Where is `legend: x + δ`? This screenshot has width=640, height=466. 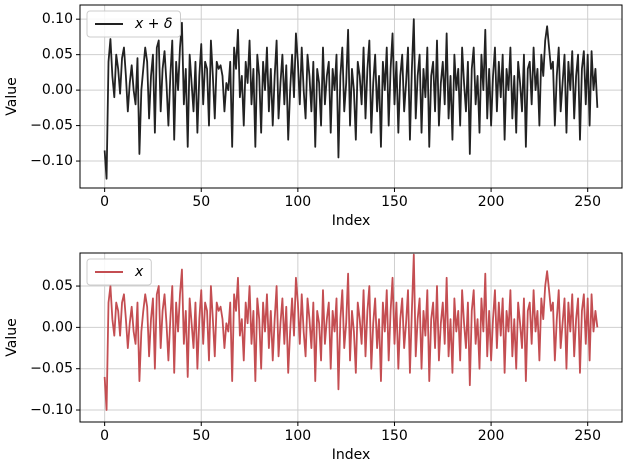 legend: x + δ is located at coordinates (133, 24).